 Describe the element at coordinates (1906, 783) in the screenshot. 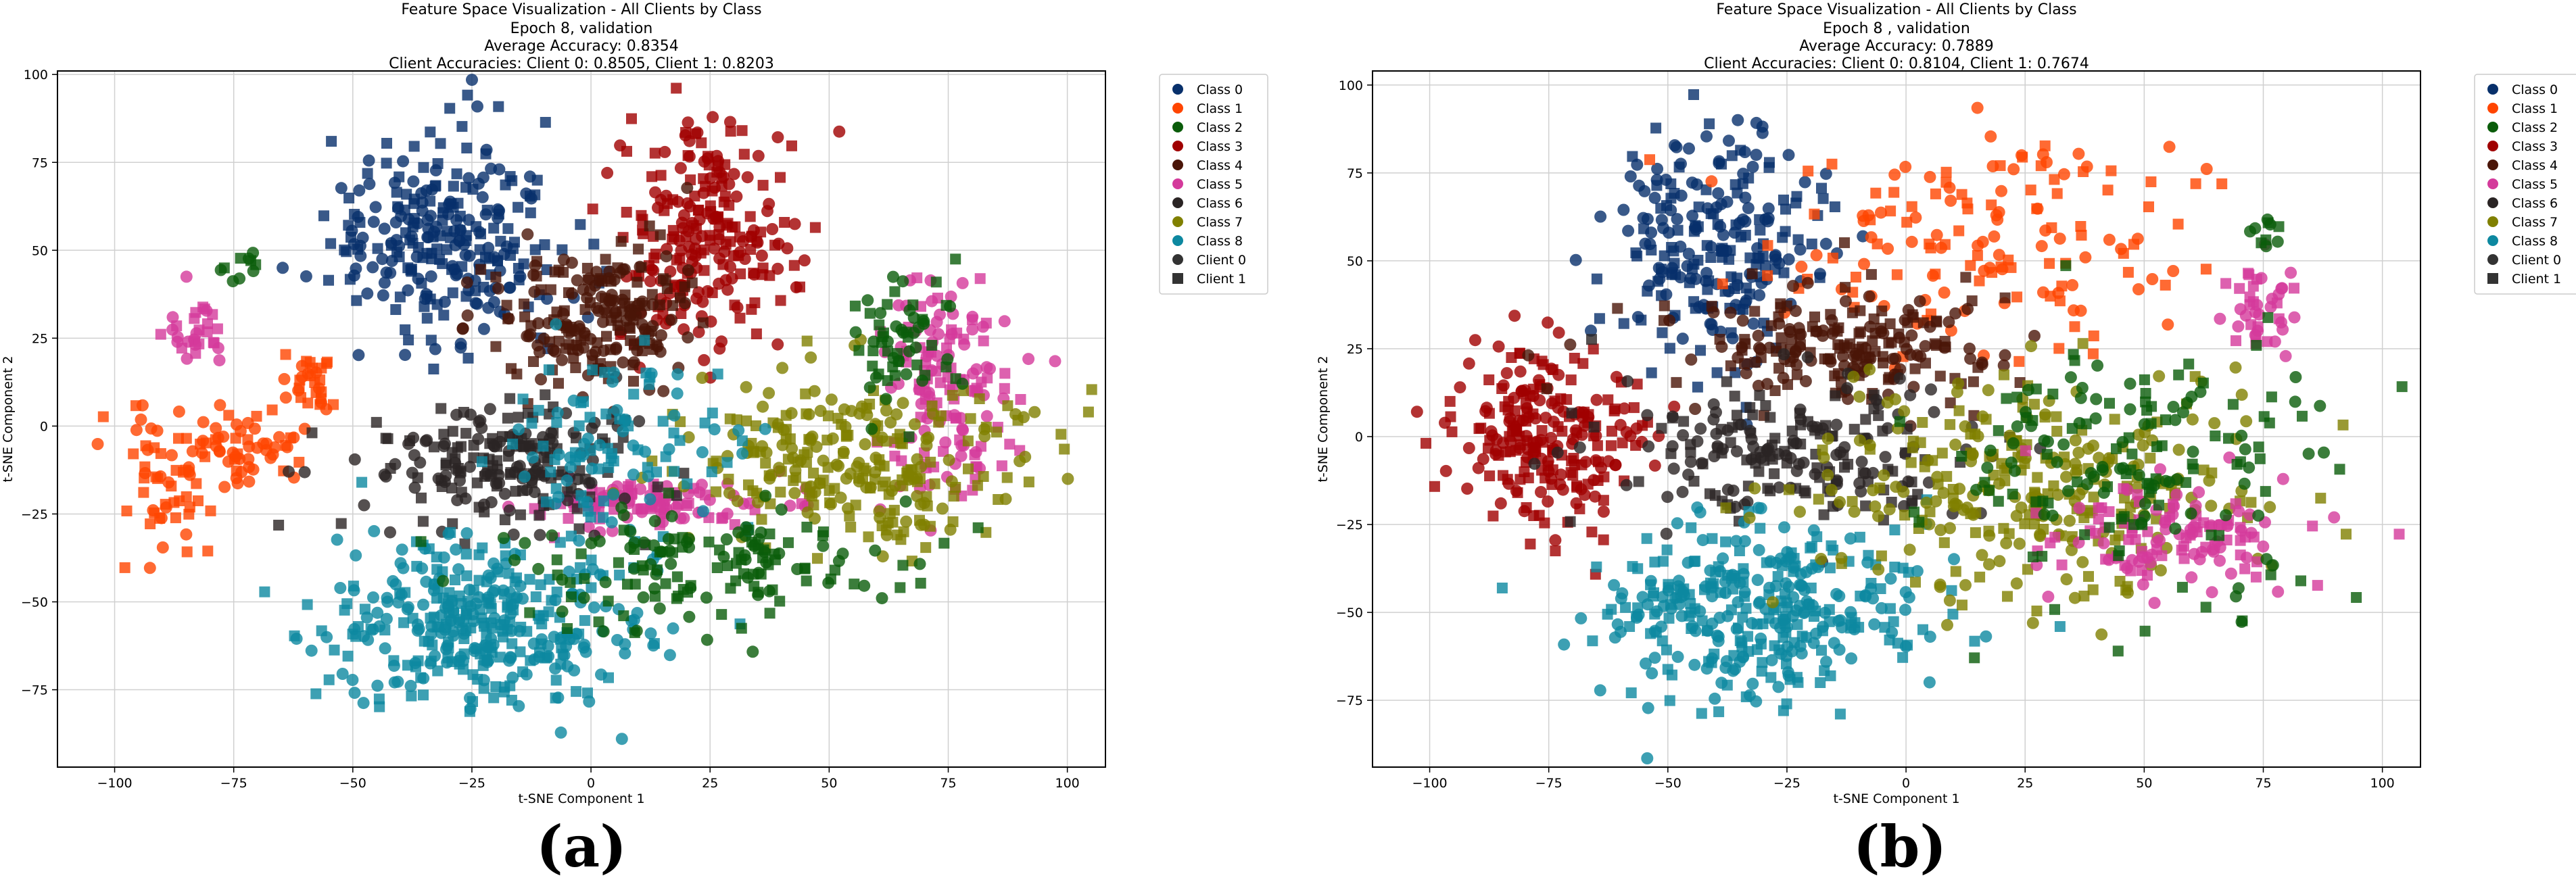

I see `panel-b-x-tick-label: 0` at that location.